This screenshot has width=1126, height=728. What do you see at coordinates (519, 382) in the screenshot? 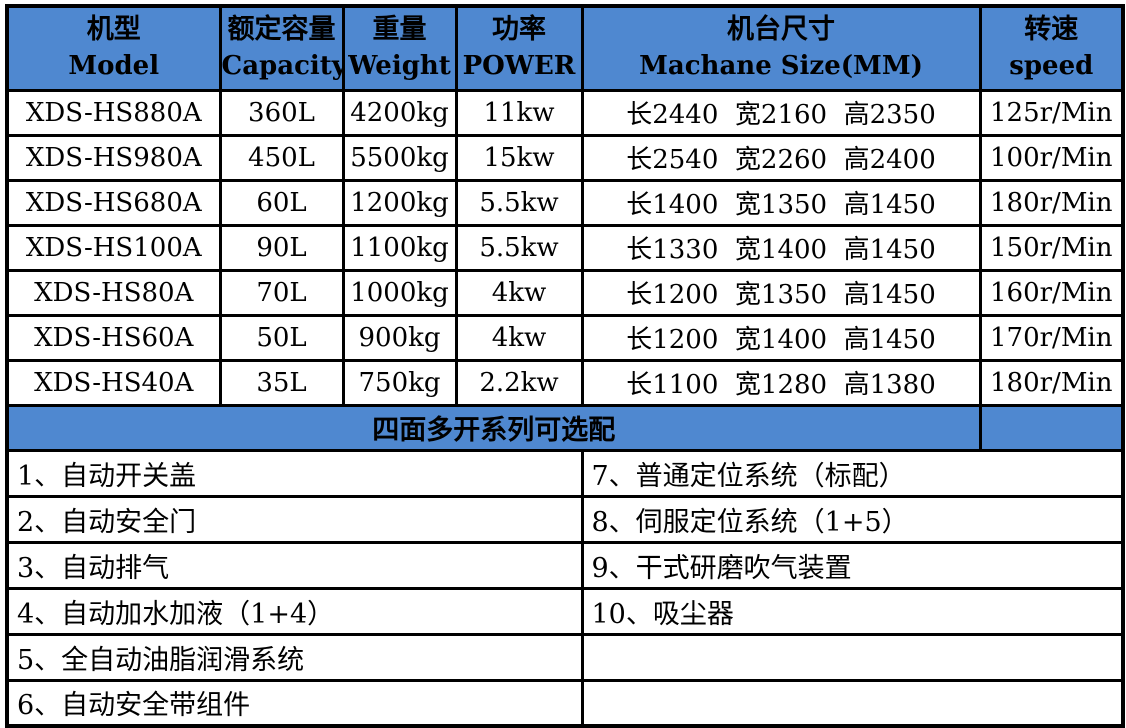
I see `cell-power: 2.2kw` at bounding box center [519, 382].